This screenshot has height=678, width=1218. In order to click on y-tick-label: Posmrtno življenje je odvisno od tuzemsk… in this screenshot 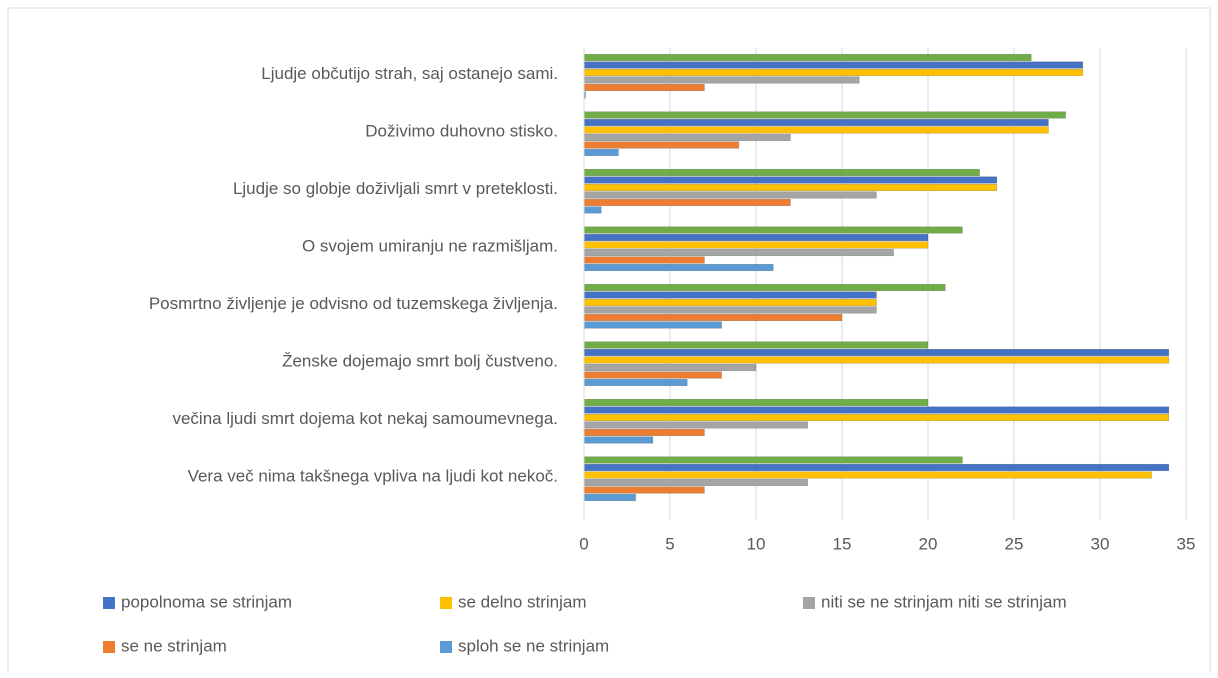, I will do `click(353, 303)`.